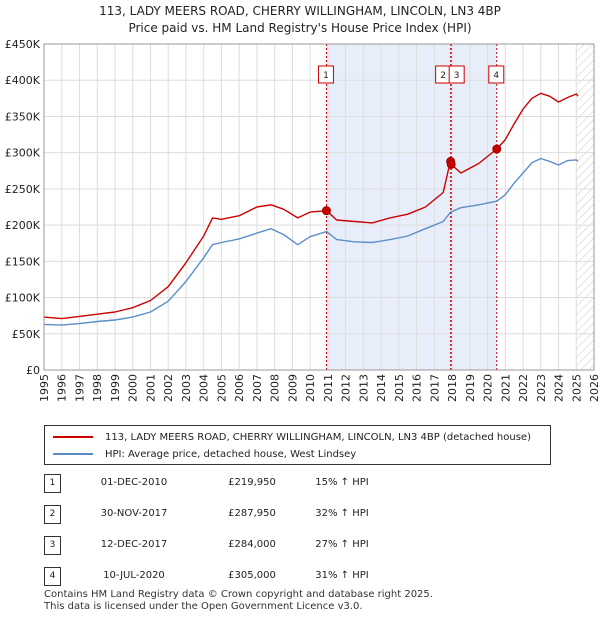 The width and height of the screenshot is (600, 620). What do you see at coordinates (541, 388) in the screenshot?
I see `x-tick-label: 2023` at bounding box center [541, 388].